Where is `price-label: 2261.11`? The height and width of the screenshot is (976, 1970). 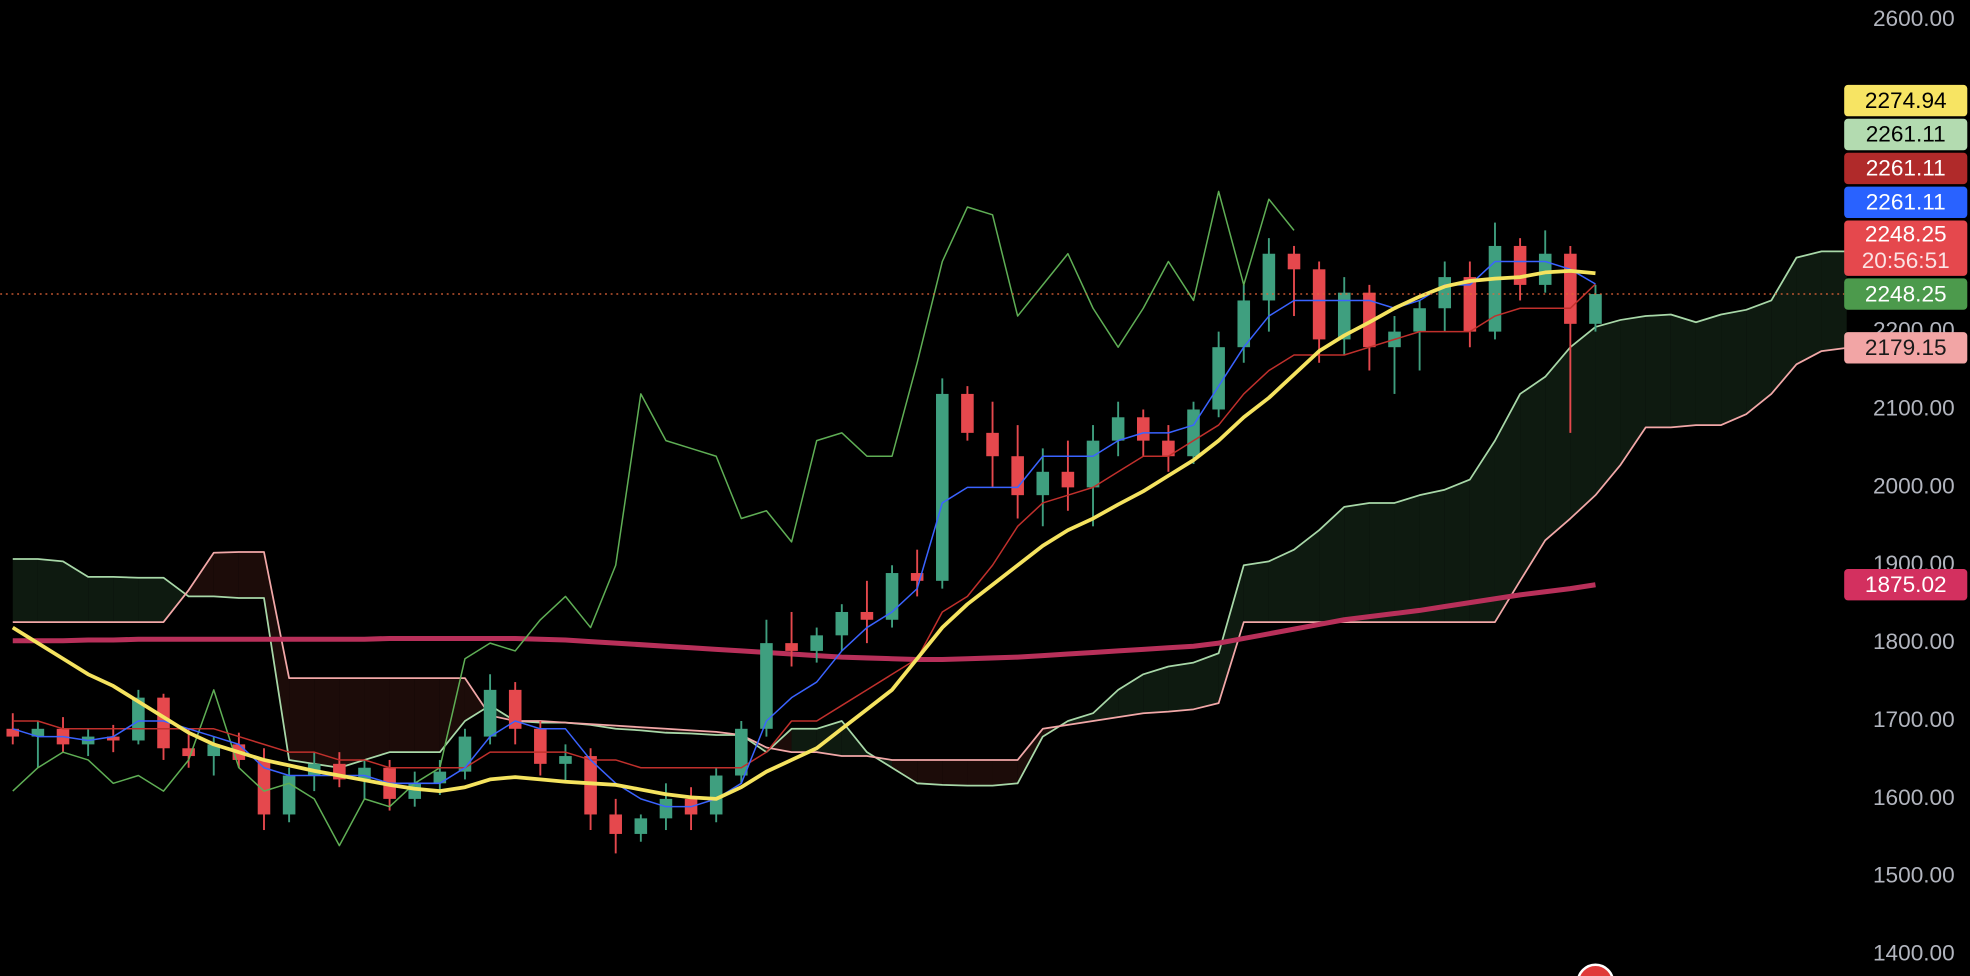
price-label: 2261.11 is located at coordinates (1906, 168).